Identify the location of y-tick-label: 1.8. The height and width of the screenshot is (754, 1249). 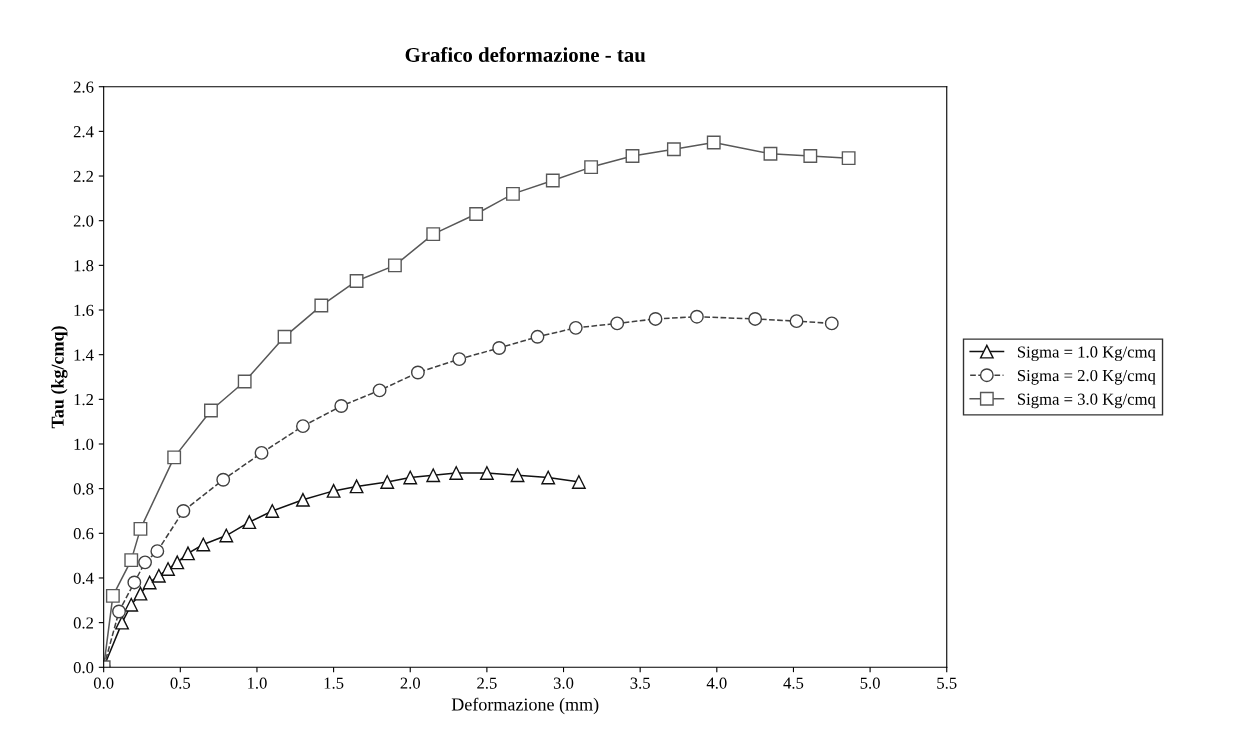
(84, 266).